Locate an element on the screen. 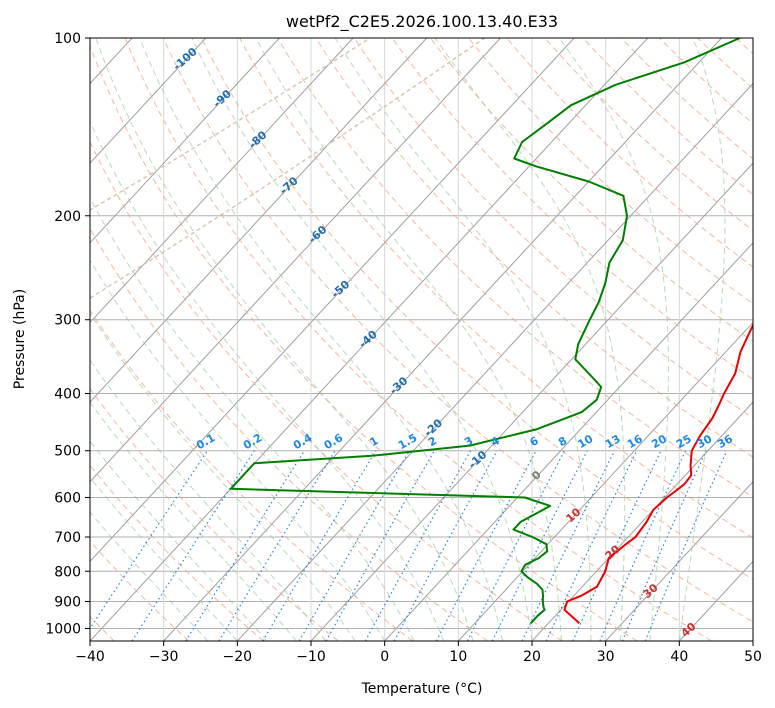 The height and width of the screenshot is (708, 775). y-tick-label: 600 is located at coordinates (67, 498).